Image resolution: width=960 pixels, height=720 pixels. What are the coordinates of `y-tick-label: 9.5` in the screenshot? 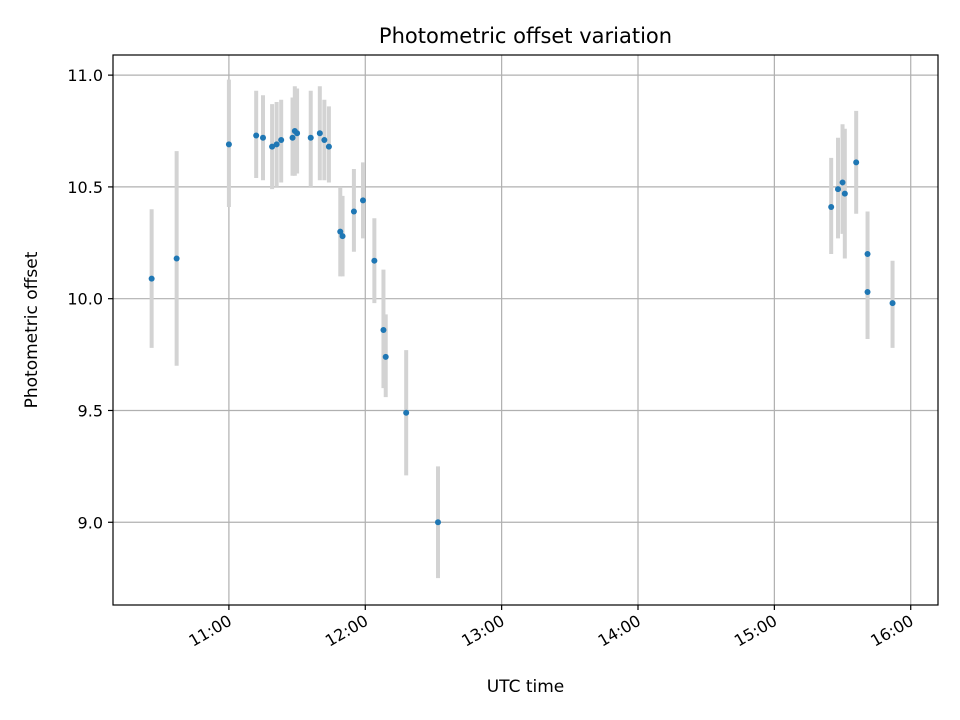 It's located at (90, 410).